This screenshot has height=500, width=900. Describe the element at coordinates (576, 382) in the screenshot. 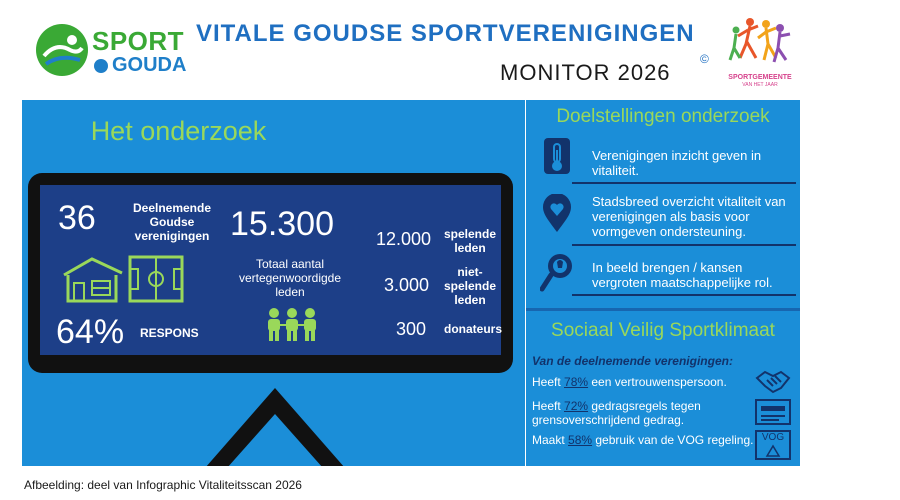

I see `sociaal-item-1-pct: 78%` at that location.